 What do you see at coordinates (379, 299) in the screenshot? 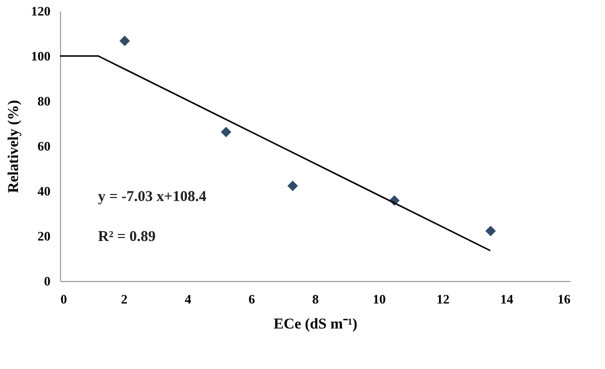
I see `x-tick-label: 10` at bounding box center [379, 299].